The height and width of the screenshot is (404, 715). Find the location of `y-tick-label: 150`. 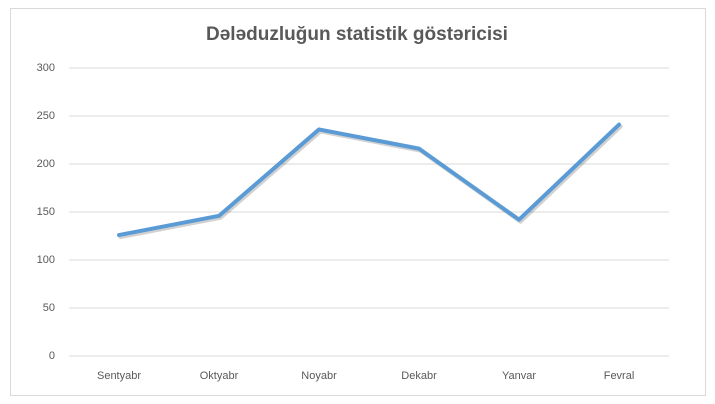

y-tick-label: 150 is located at coordinates (46, 212).